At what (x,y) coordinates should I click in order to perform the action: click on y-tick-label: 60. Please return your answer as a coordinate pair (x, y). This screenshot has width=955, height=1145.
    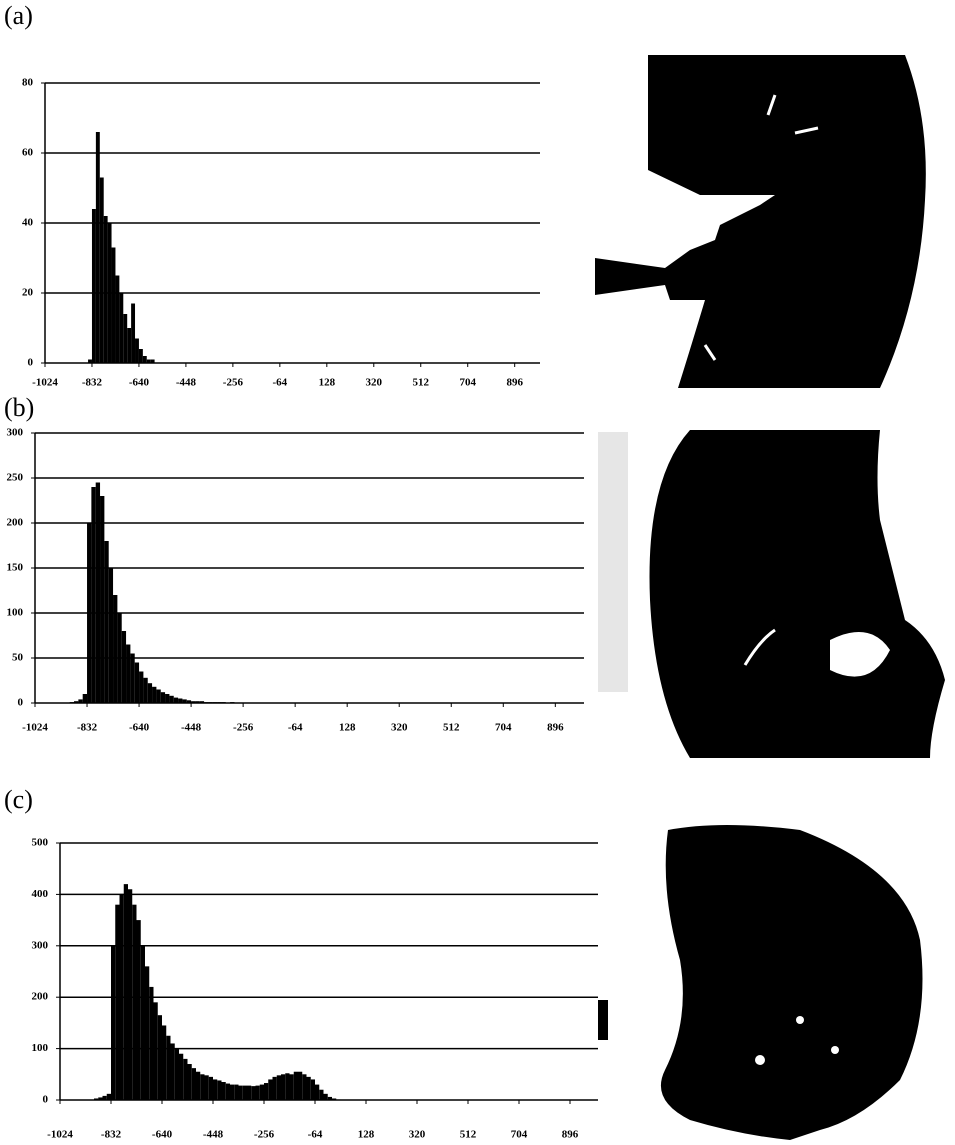
    Looking at the image, I should click on (28, 153).